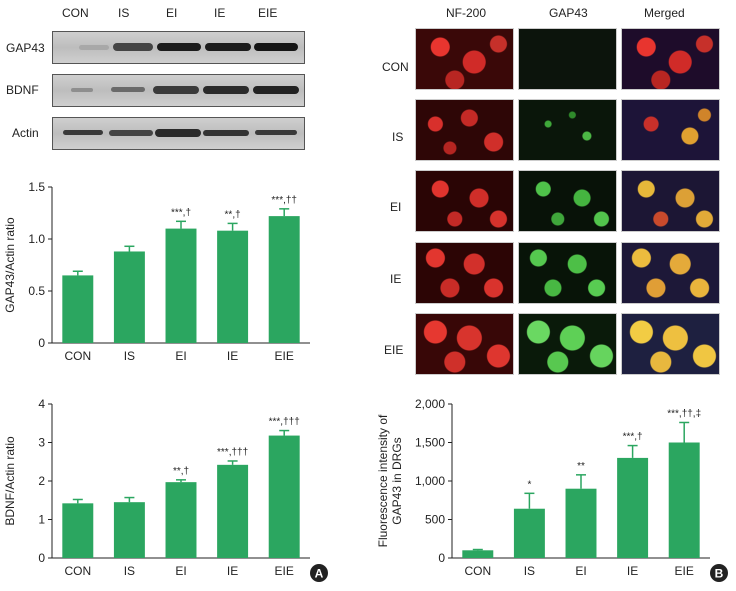 The width and height of the screenshot is (736, 591). I want to click on y-tick-label: 4, so click(41, 404).